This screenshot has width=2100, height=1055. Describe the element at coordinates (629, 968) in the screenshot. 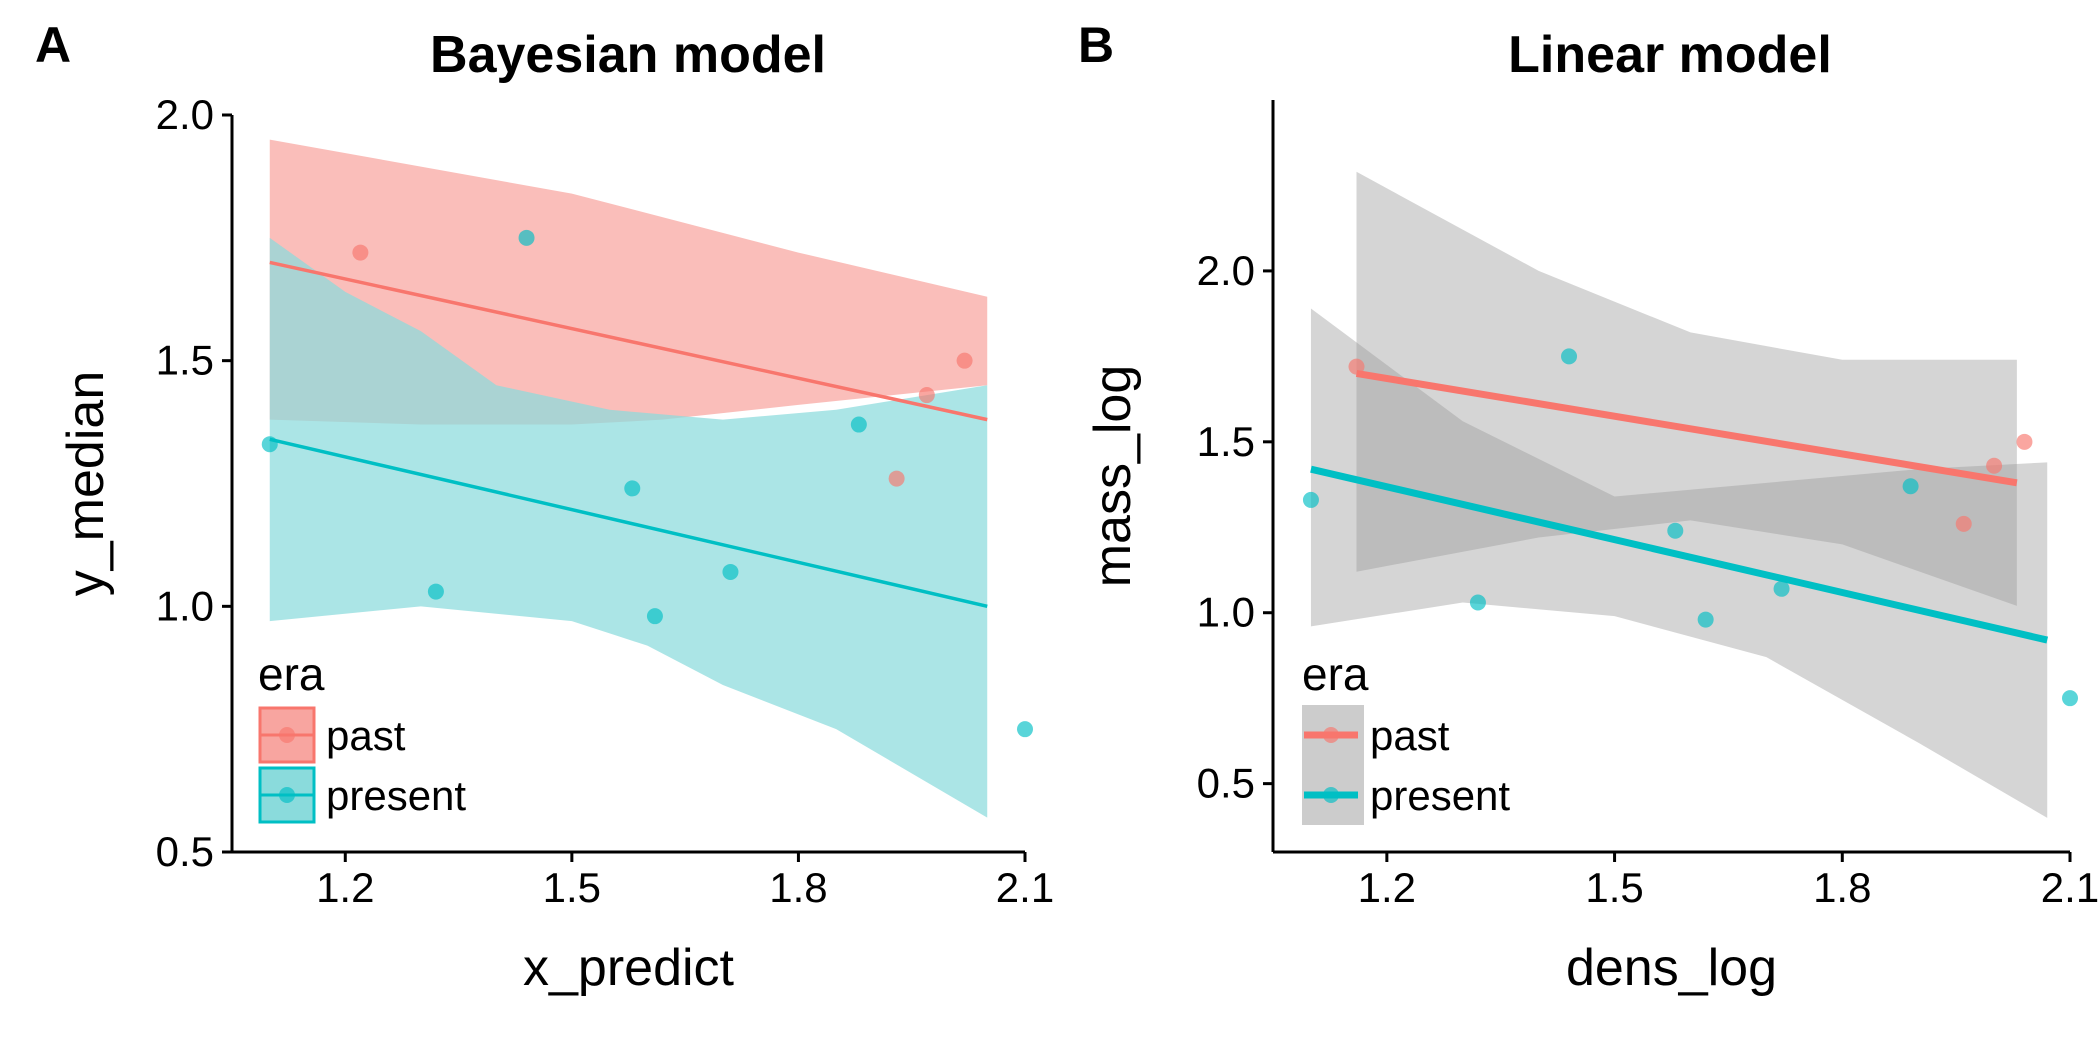

I see `x-axis-title: x_predict` at that location.